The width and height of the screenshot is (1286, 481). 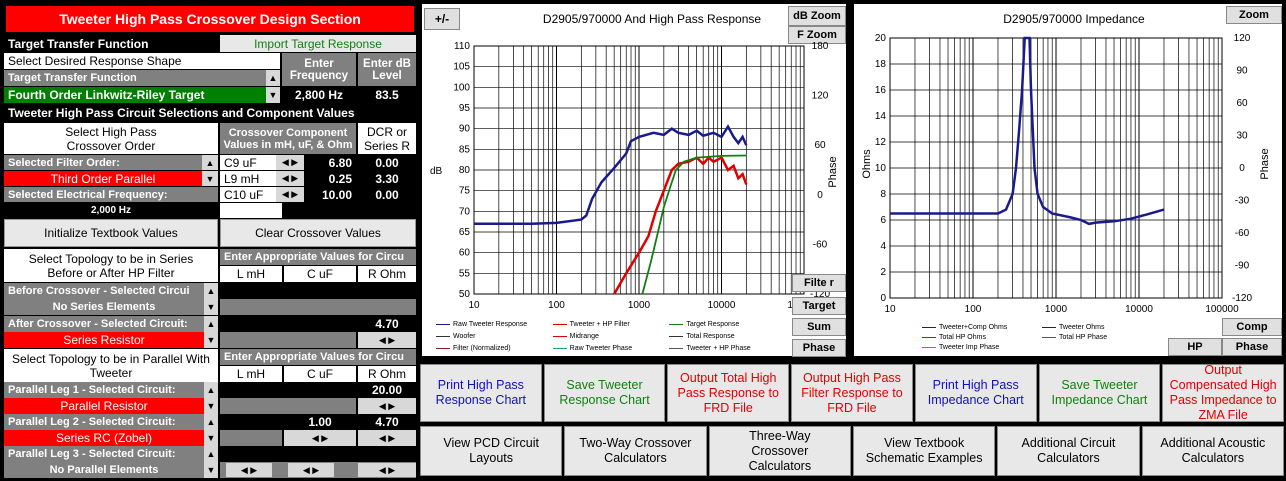 I want to click on target-db-level: 83.5, so click(x=387, y=95).